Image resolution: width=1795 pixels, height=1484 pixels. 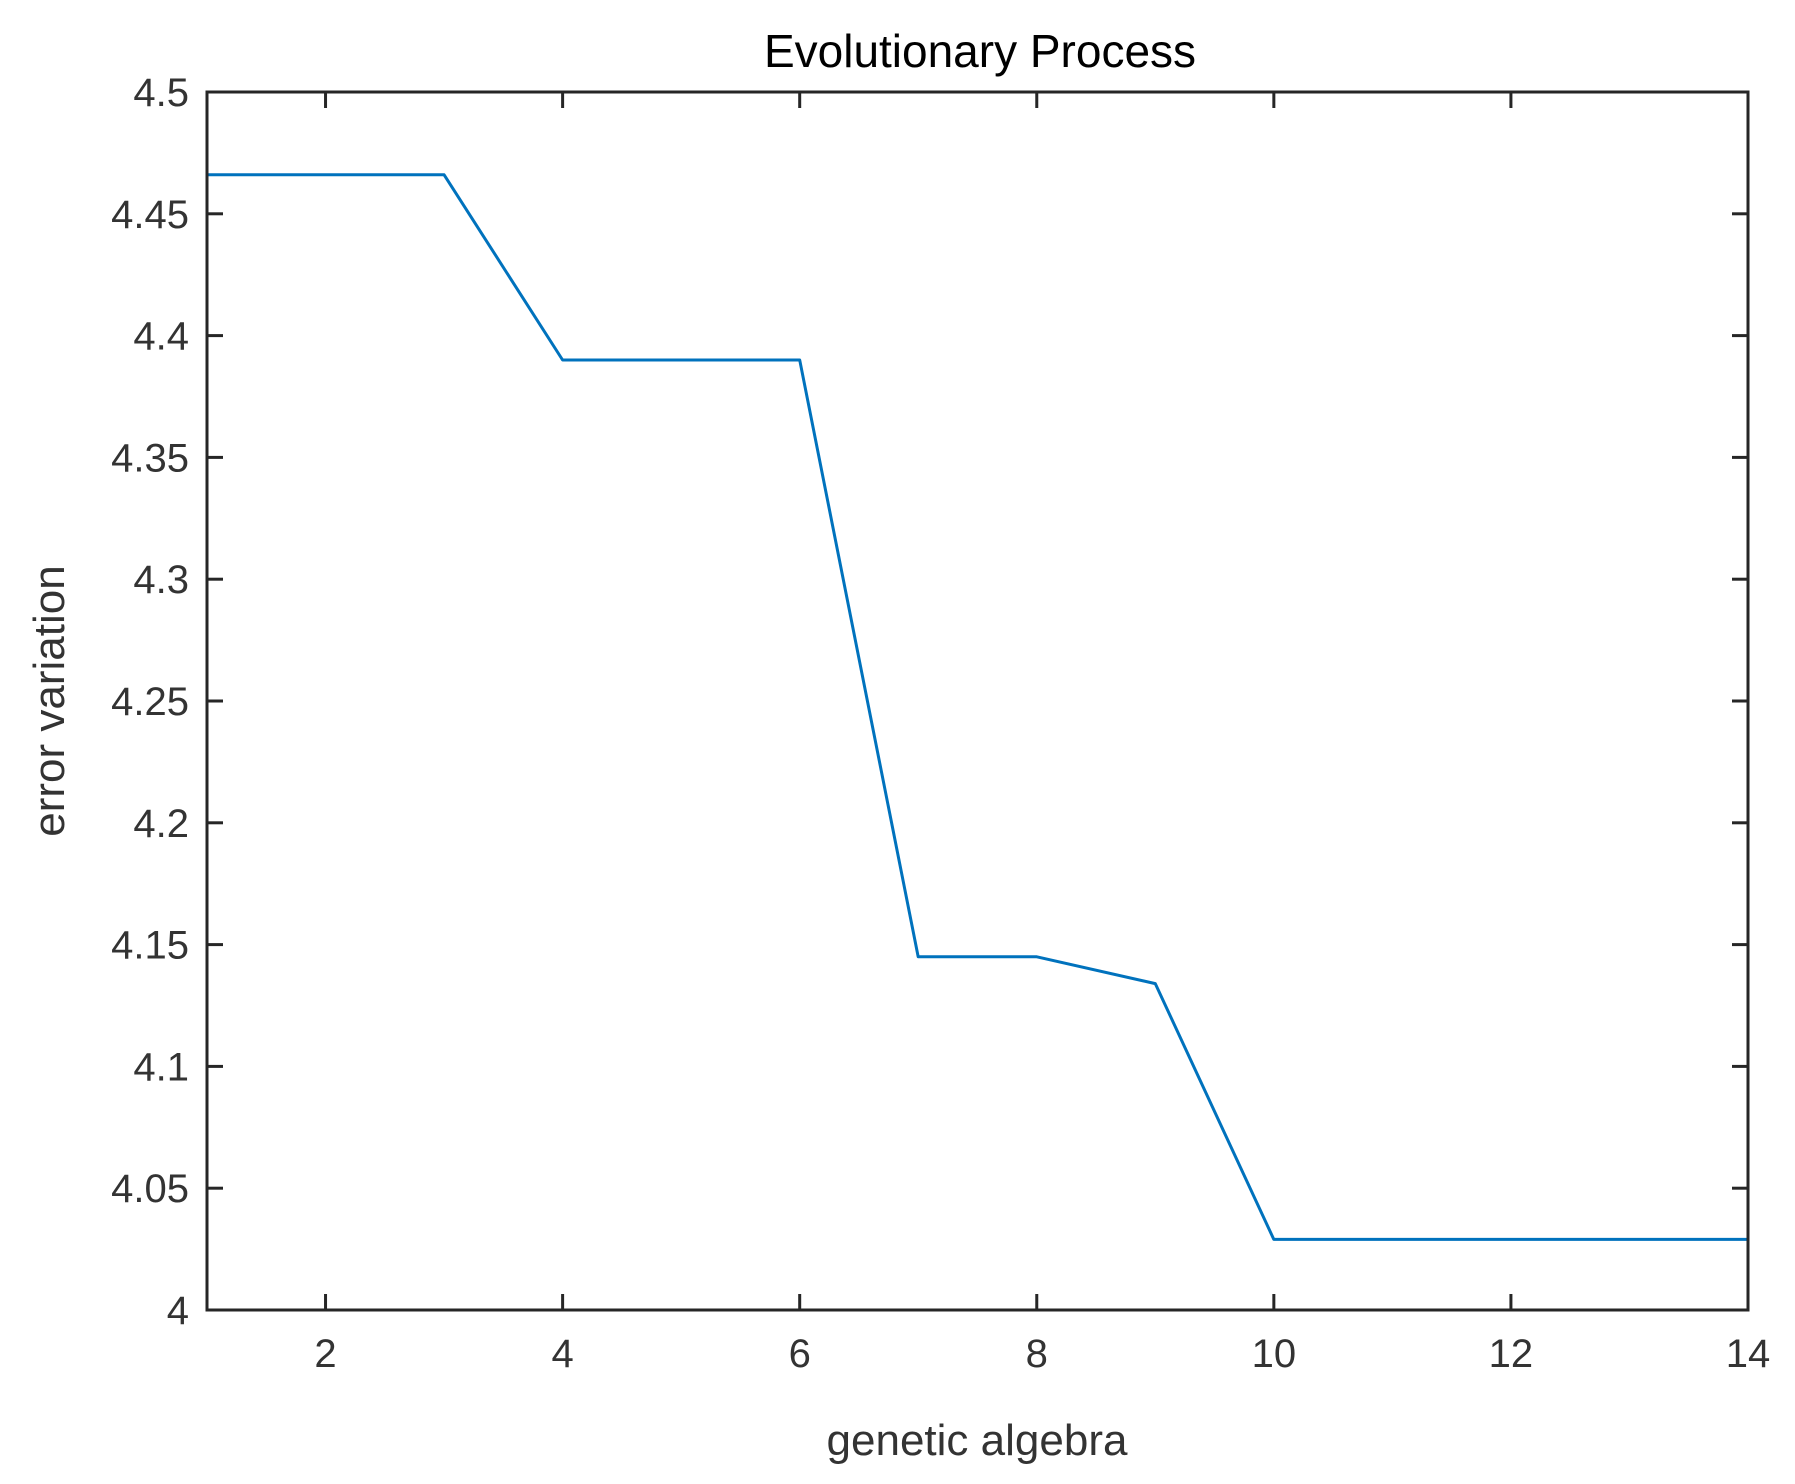 What do you see at coordinates (562, 1354) in the screenshot?
I see `x-tick-label: 4` at bounding box center [562, 1354].